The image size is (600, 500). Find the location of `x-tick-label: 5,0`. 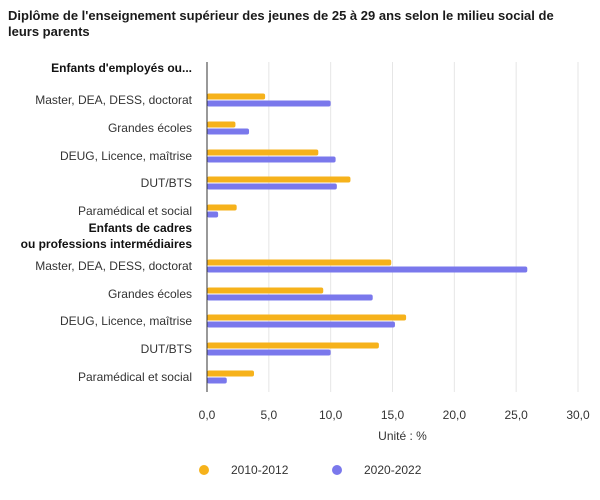

x-tick-label: 5,0 is located at coordinates (268, 415).